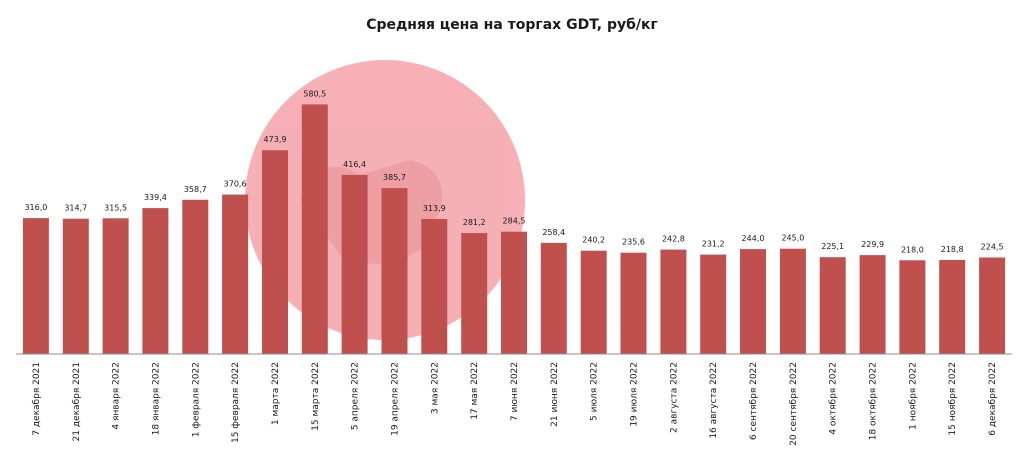 This screenshot has width=1024, height=463. What do you see at coordinates (275, 139) in the screenshot?
I see `data-label: 473,9` at bounding box center [275, 139].